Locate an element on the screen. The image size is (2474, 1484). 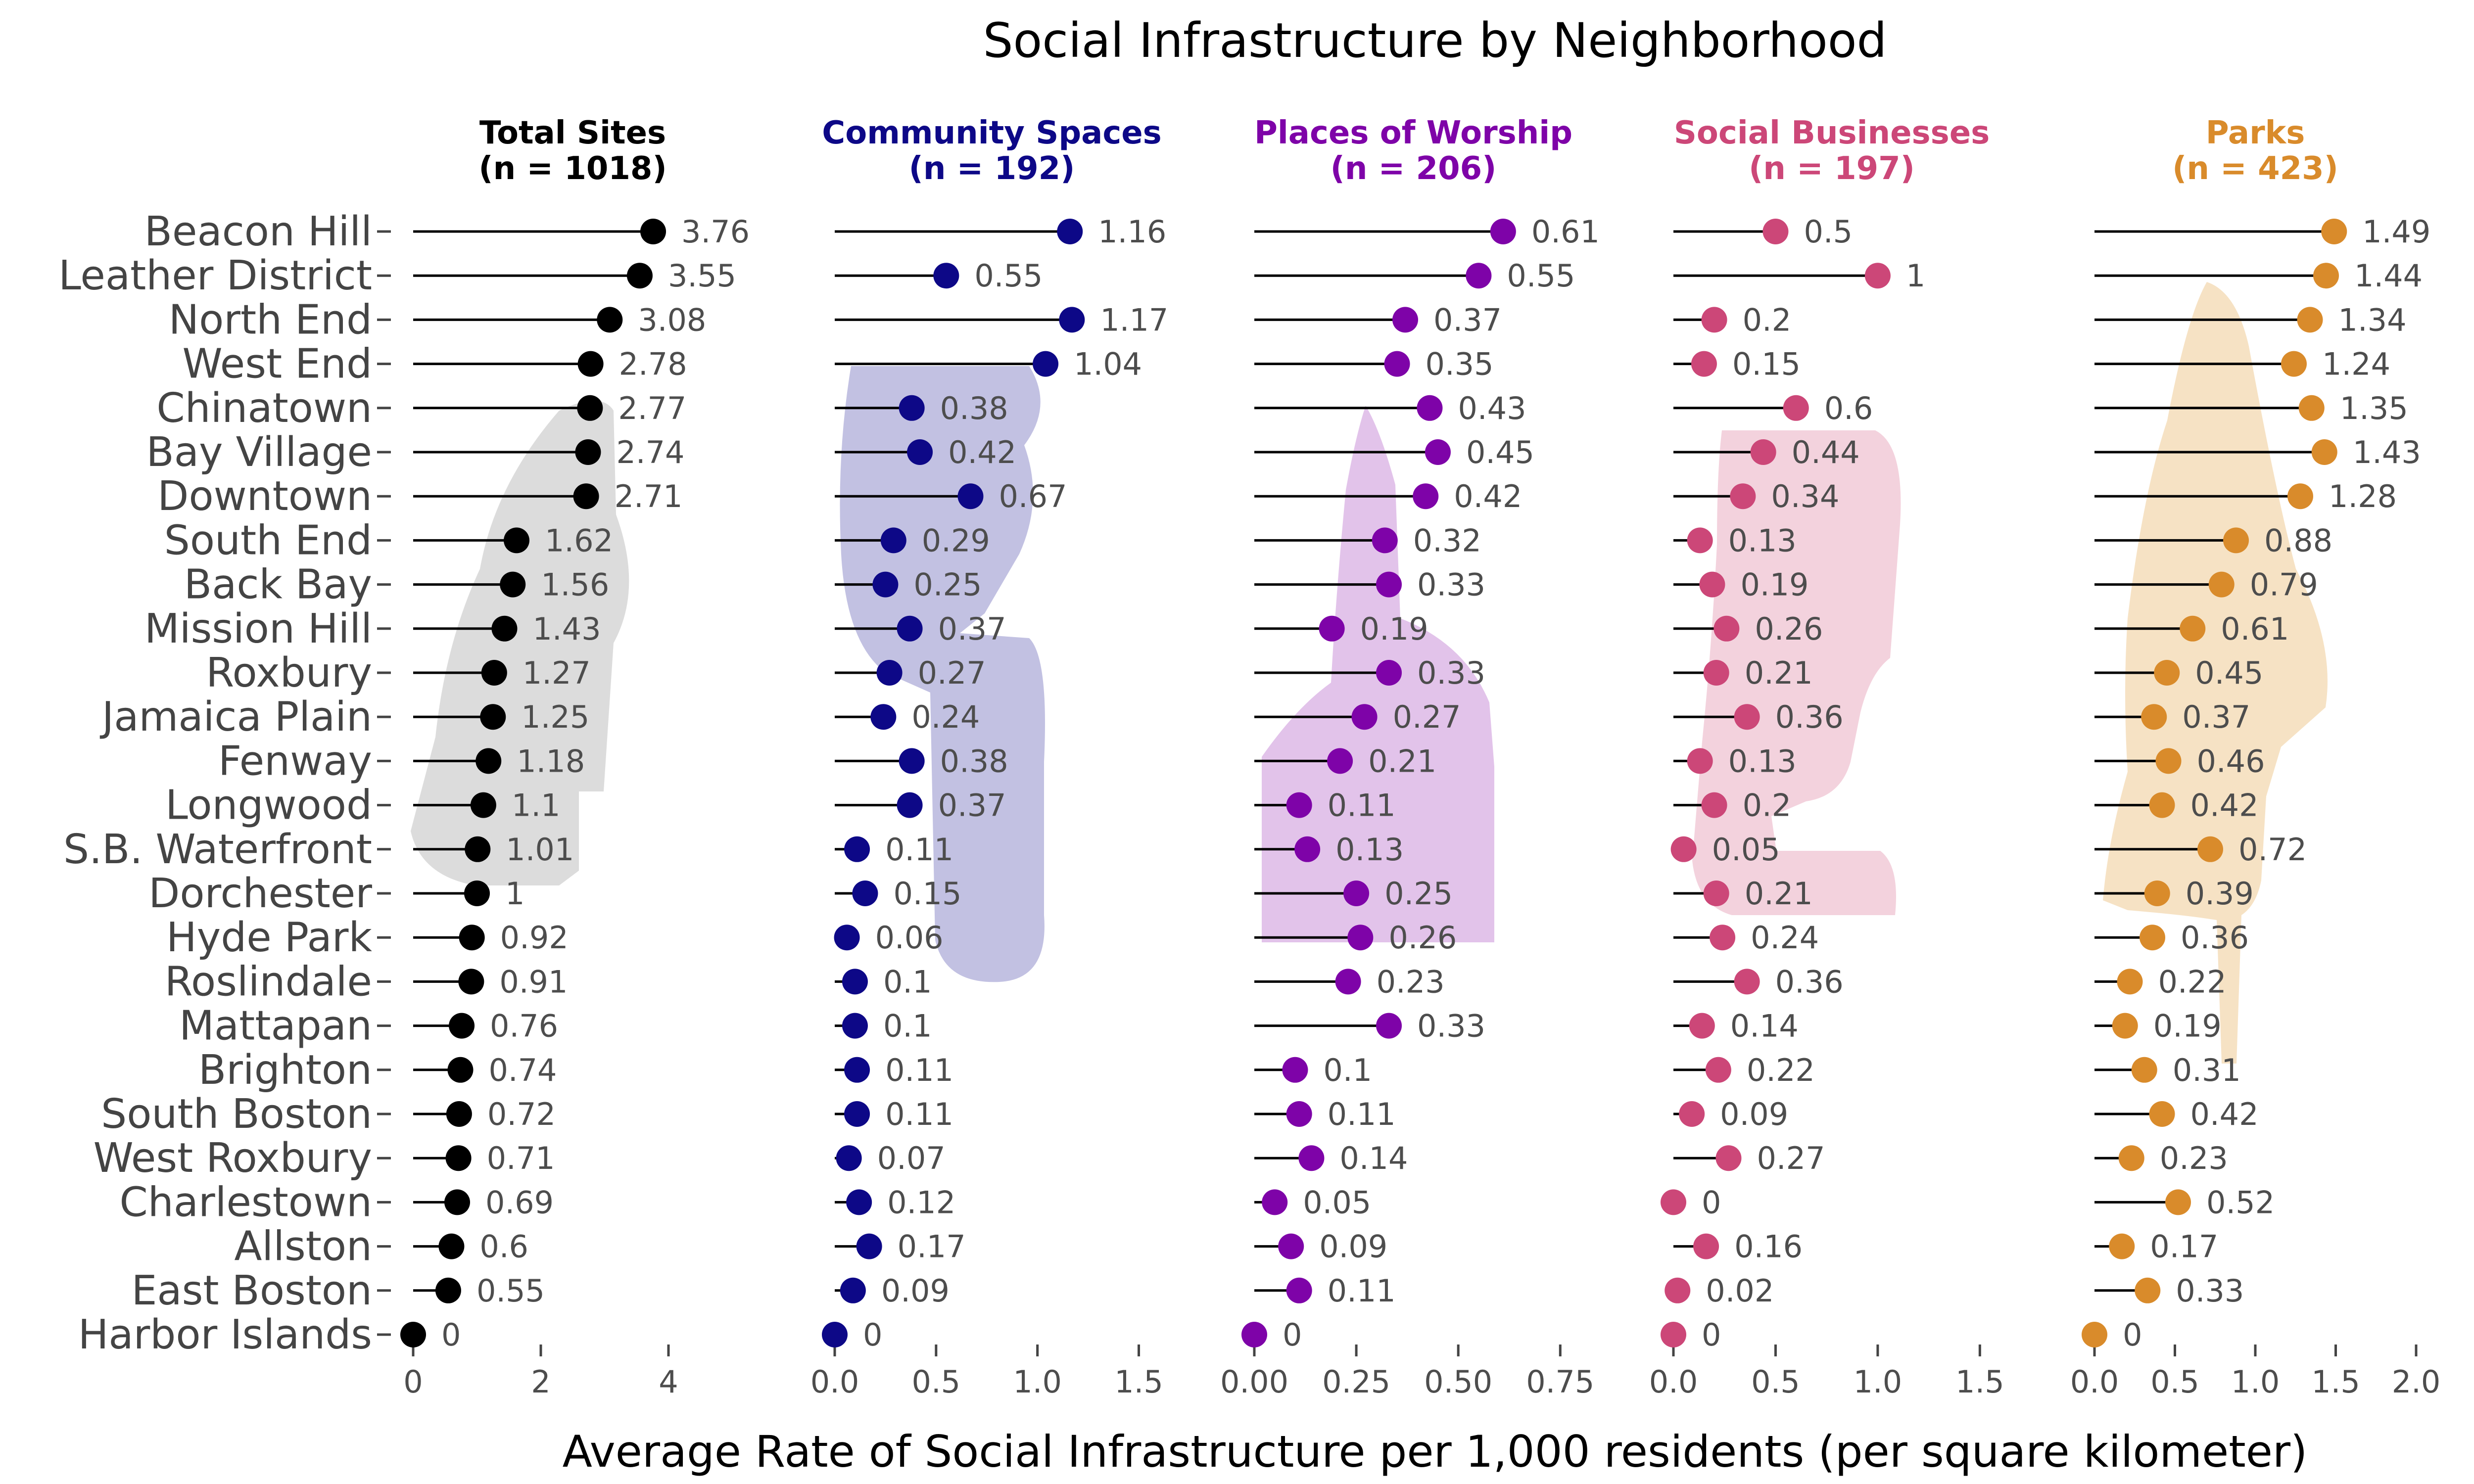
x-tick-label: 2 is located at coordinates (540, 1382).